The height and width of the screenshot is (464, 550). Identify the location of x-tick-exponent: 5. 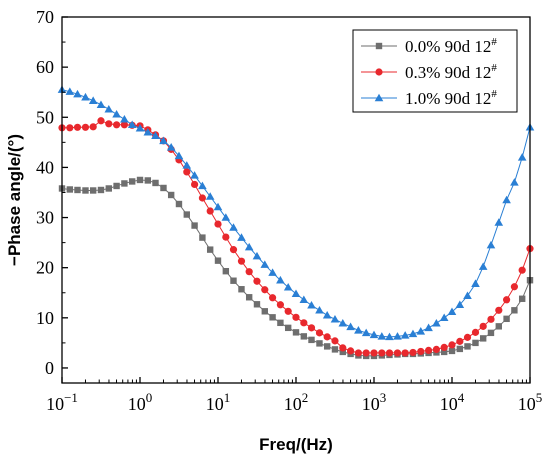
(539, 397).